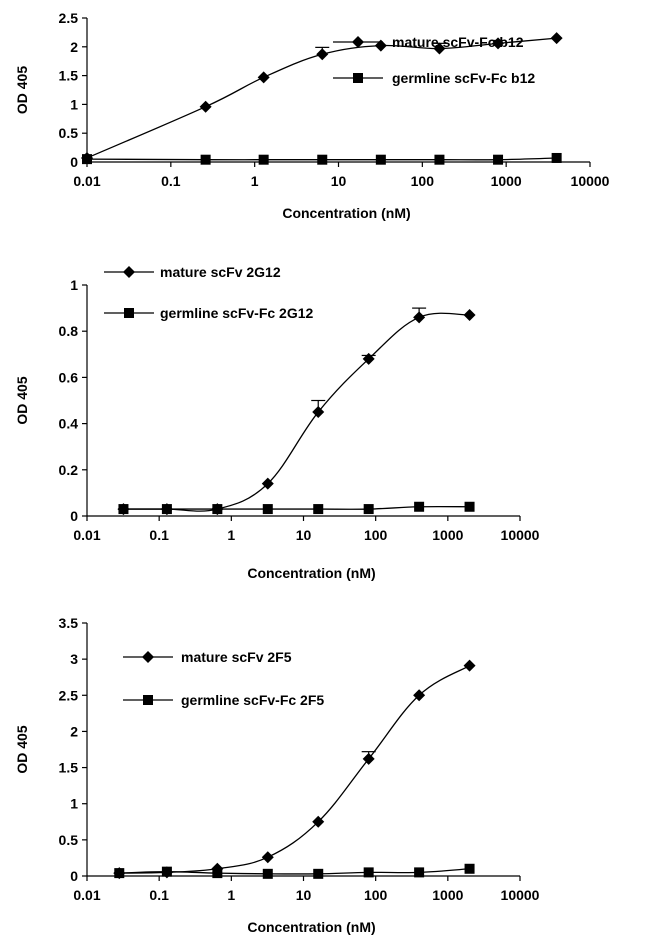 This screenshot has width=657, height=948. I want to click on chart-1-y-tick-label: 1.5, so click(69, 76).